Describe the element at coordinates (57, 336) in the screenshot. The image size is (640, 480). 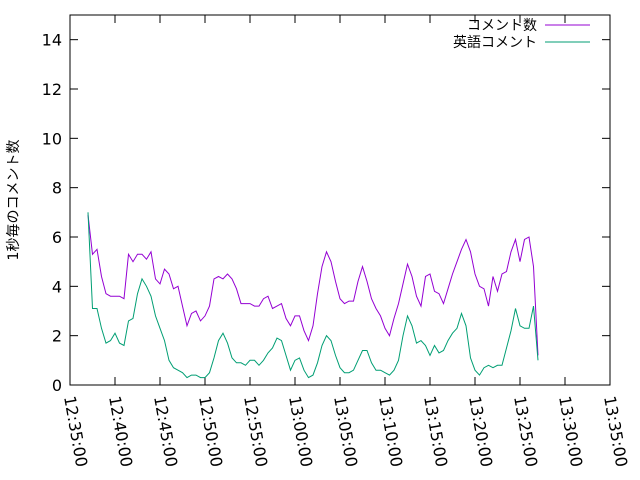
I see `y-tick-label: 2` at that location.